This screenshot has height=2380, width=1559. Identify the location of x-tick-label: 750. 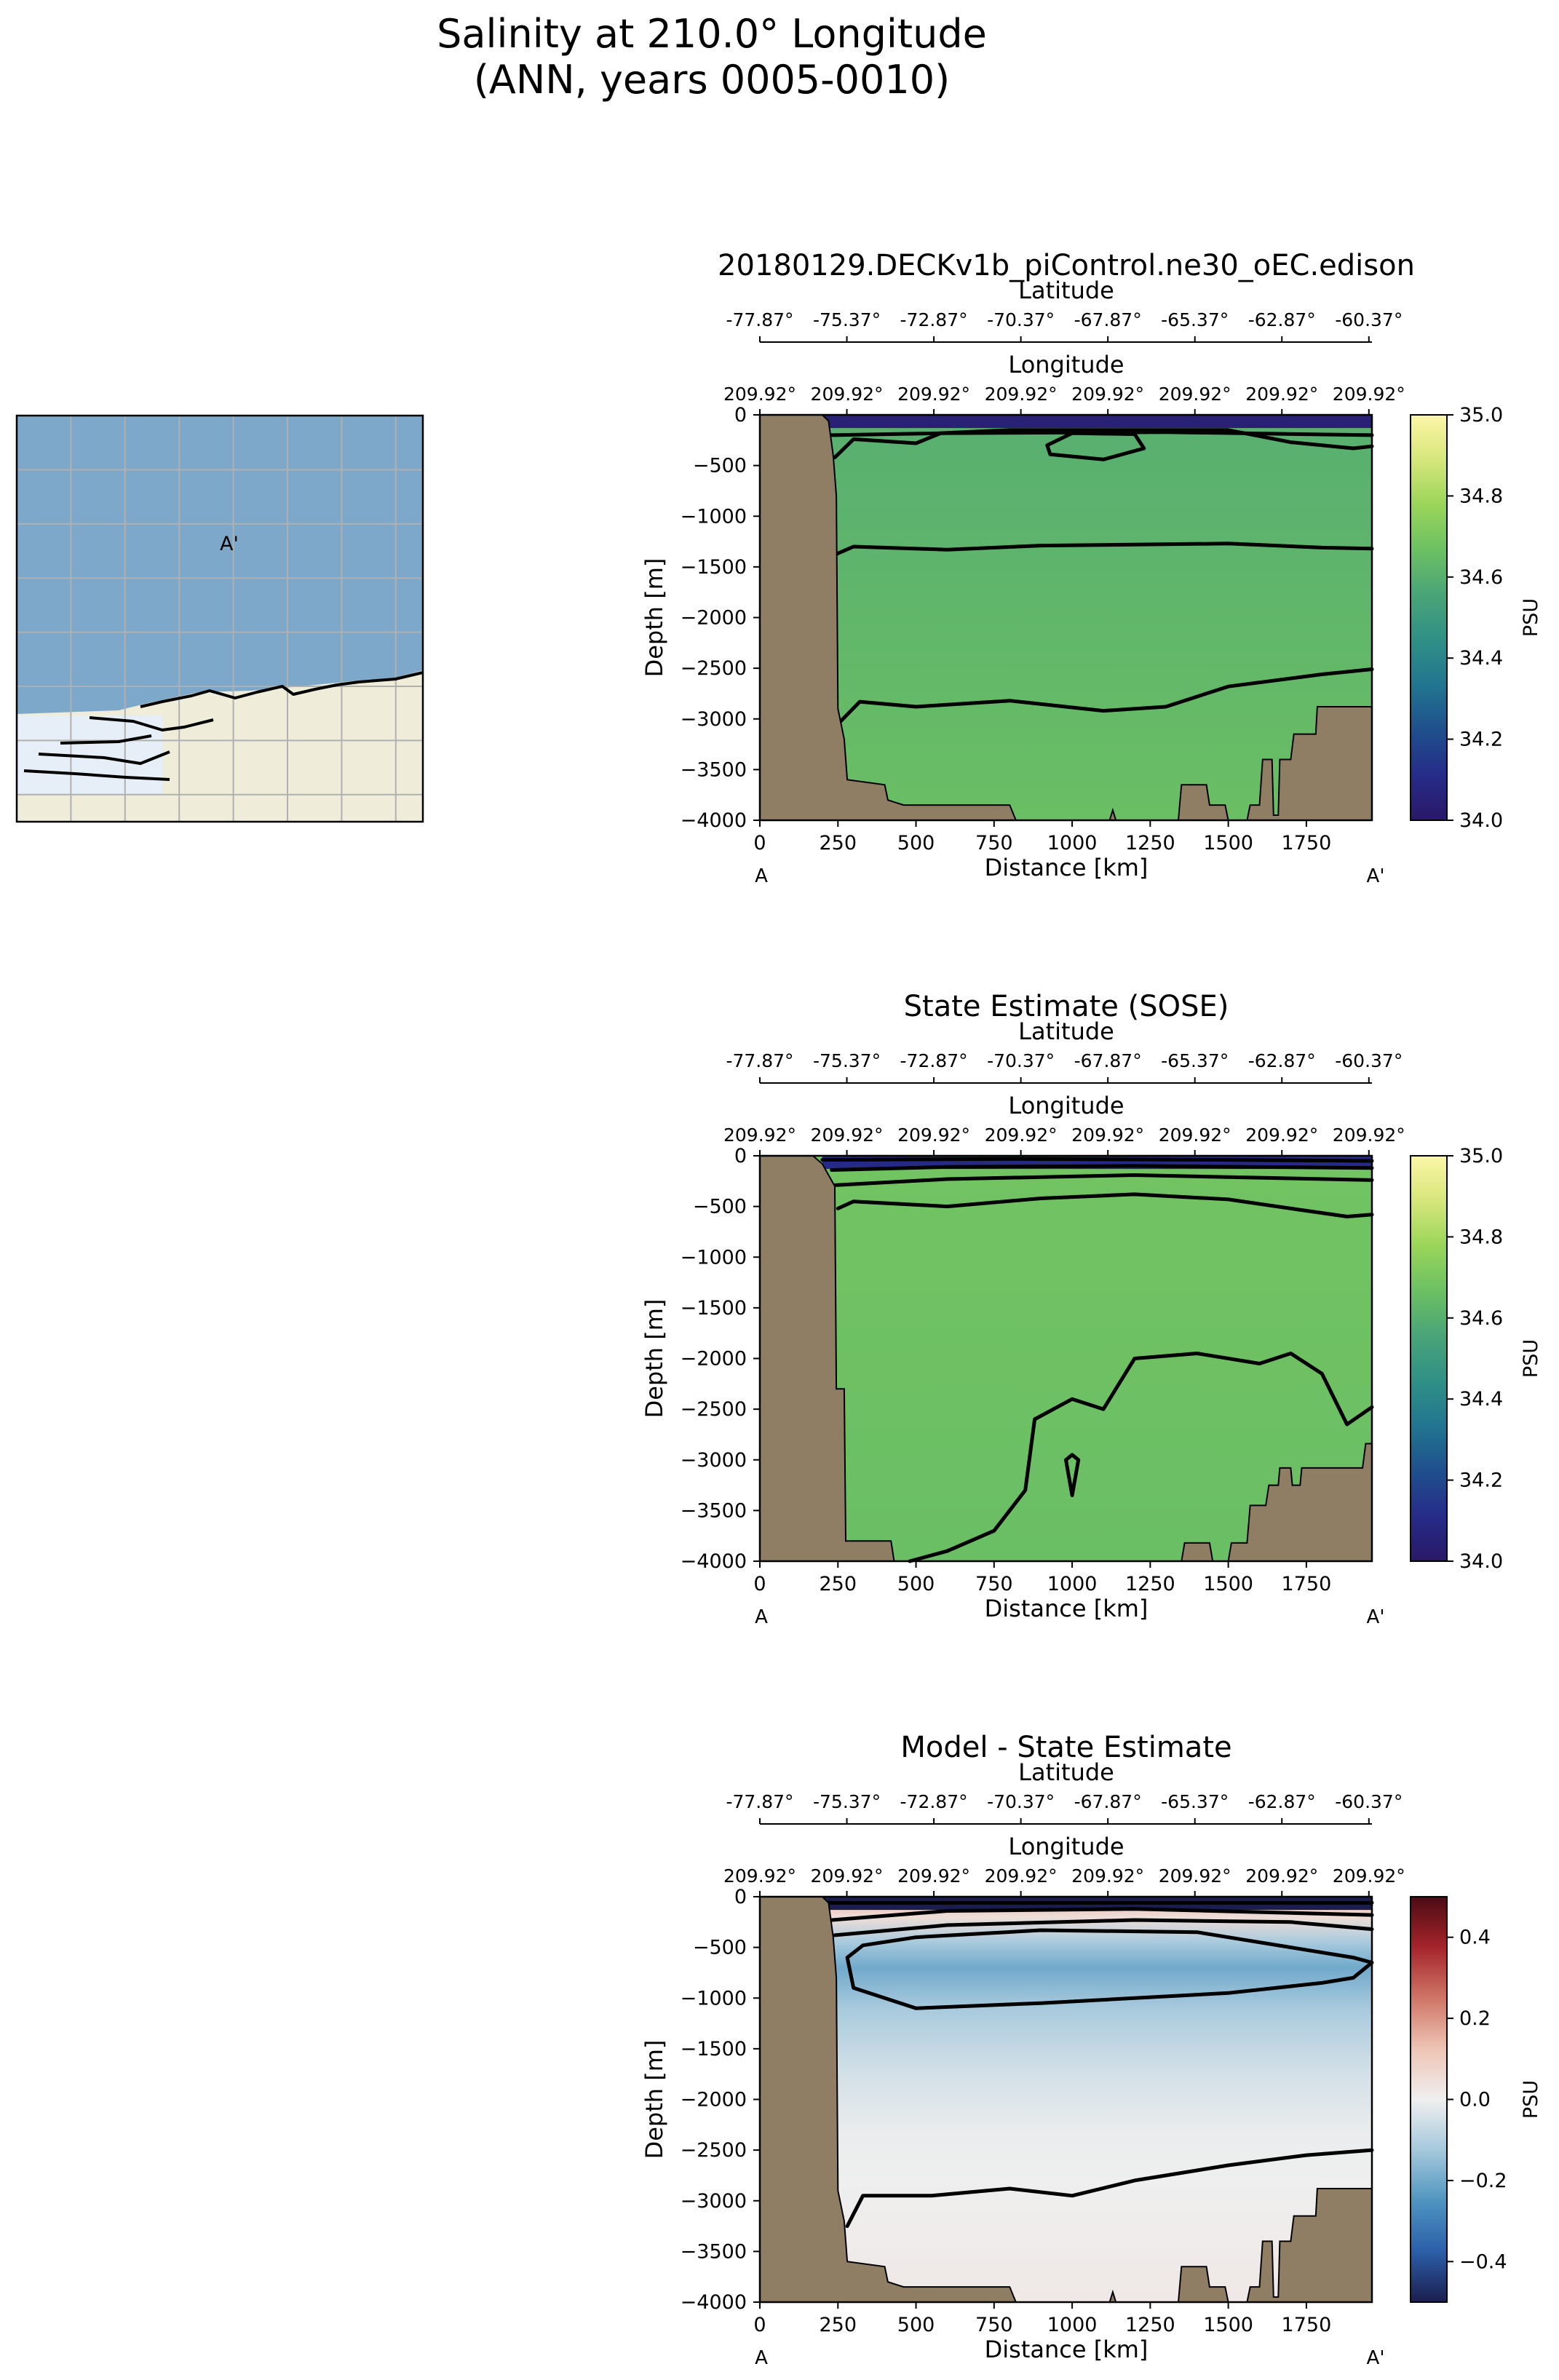
(994, 843).